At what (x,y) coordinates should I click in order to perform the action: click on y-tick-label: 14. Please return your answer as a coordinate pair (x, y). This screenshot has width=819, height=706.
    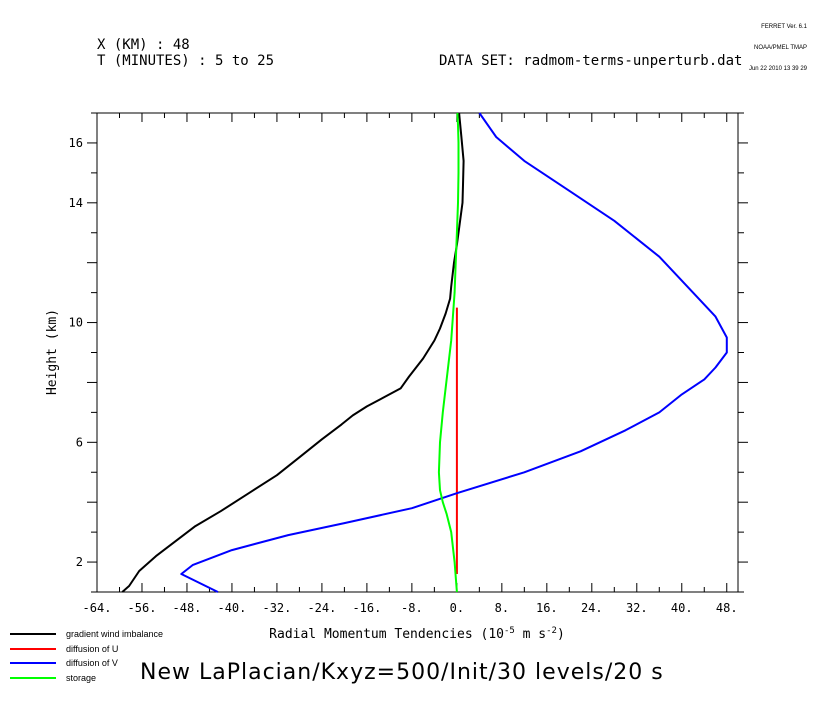
    Looking at the image, I should click on (76, 203).